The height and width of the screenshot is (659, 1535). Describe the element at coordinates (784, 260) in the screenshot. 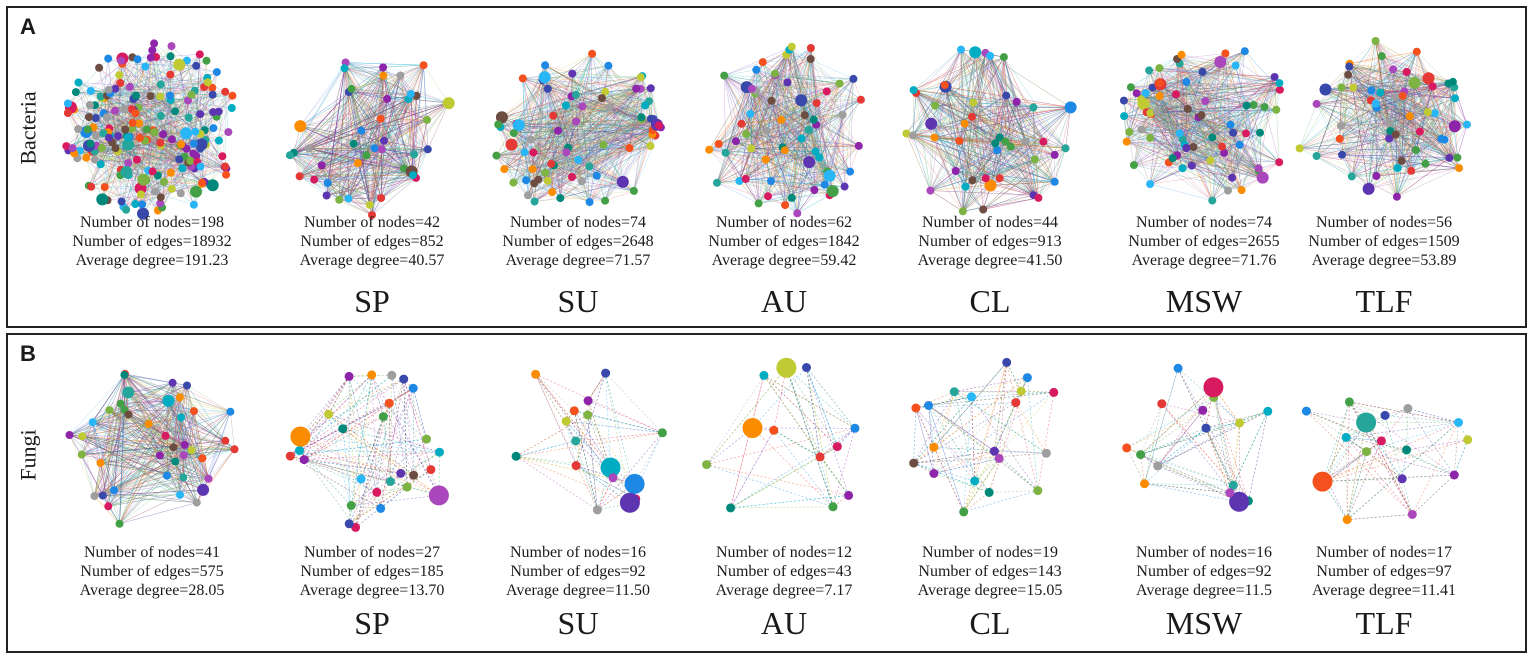

I see `stat-degree: Average degree=59.42` at that location.